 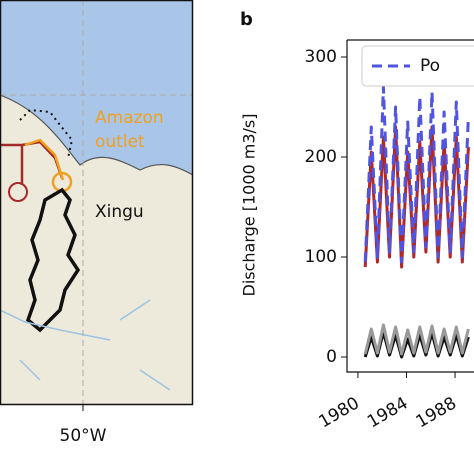 I want to click on map-label: outlet, so click(x=120, y=142).